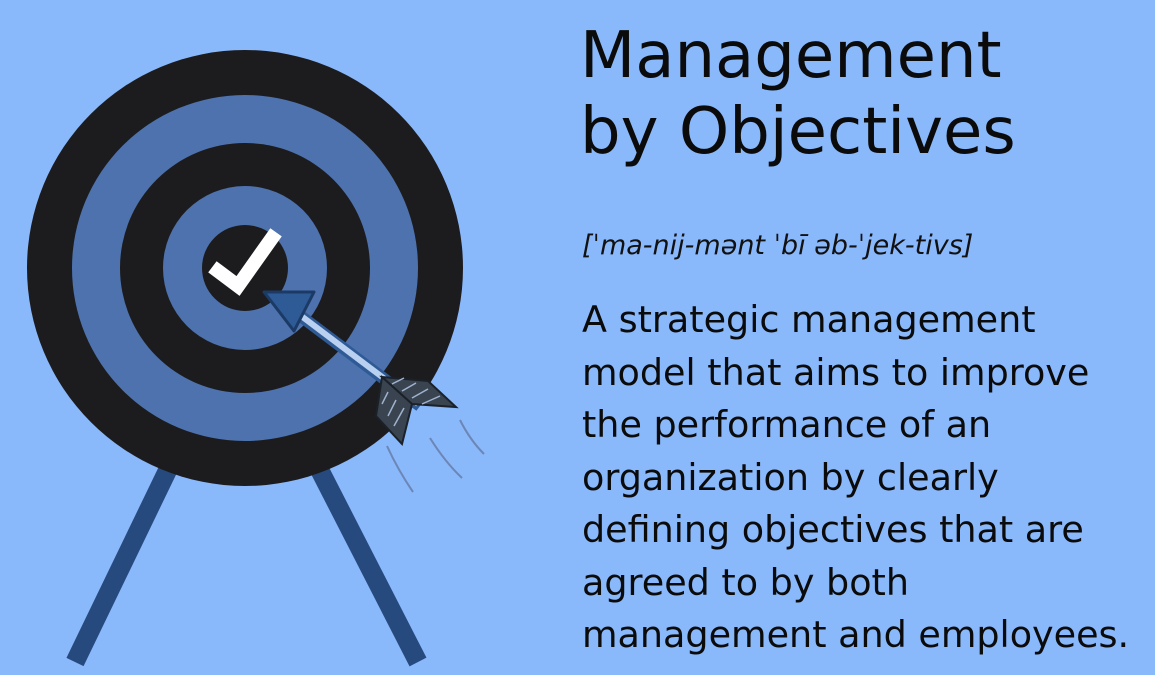  I want to click on page-title: Management by Objectives, so click(798, 94).